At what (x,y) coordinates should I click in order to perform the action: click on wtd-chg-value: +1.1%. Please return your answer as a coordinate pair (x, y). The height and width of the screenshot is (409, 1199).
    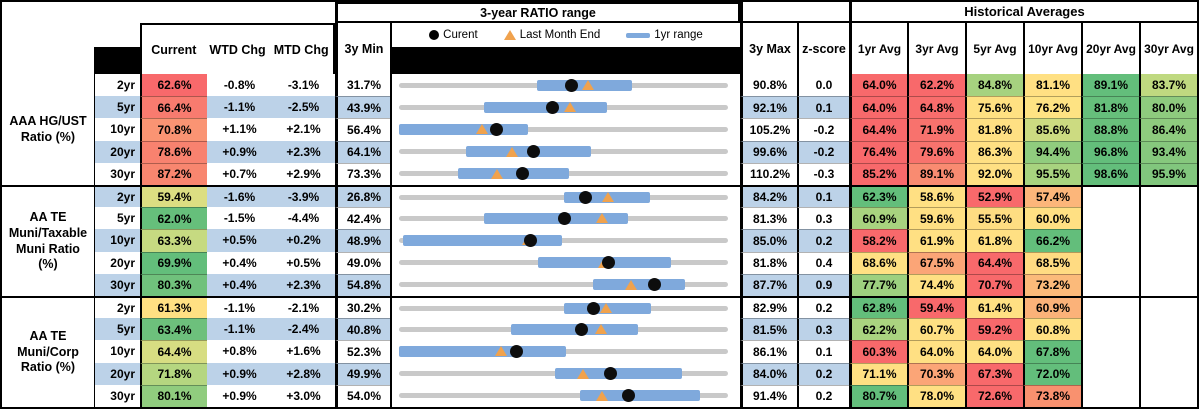
    Looking at the image, I should click on (239, 129).